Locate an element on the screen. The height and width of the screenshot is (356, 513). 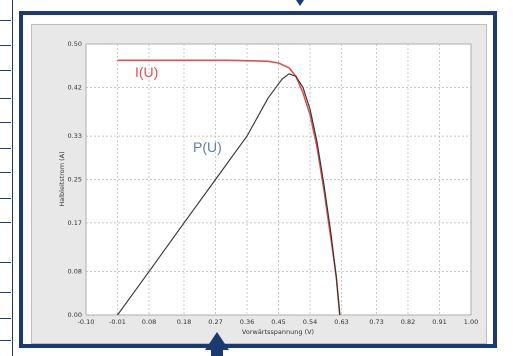
y-tick-label: 0.42 is located at coordinates (75, 87).